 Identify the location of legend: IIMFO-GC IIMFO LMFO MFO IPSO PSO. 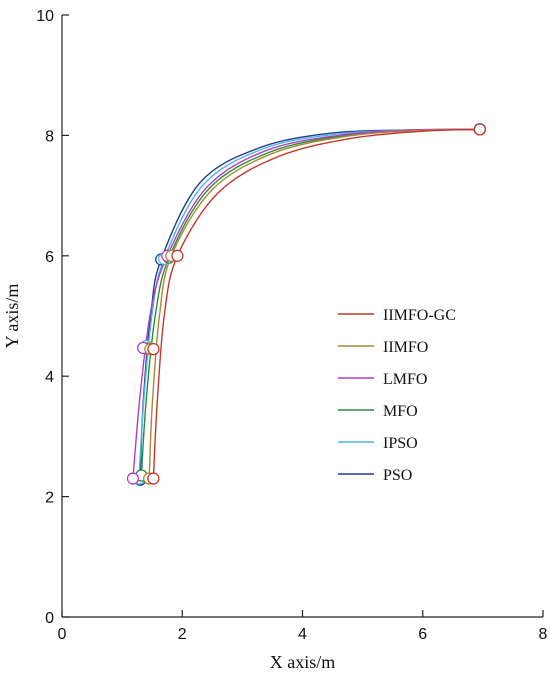
(397, 395).